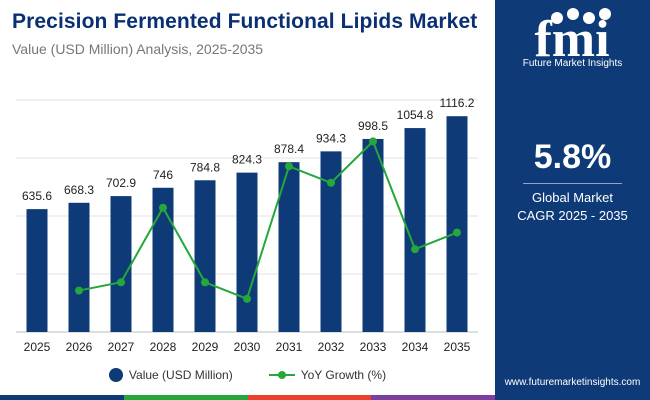 Image resolution: width=650 pixels, height=400 pixels. I want to click on fmi-logo: fmi, so click(572, 38).